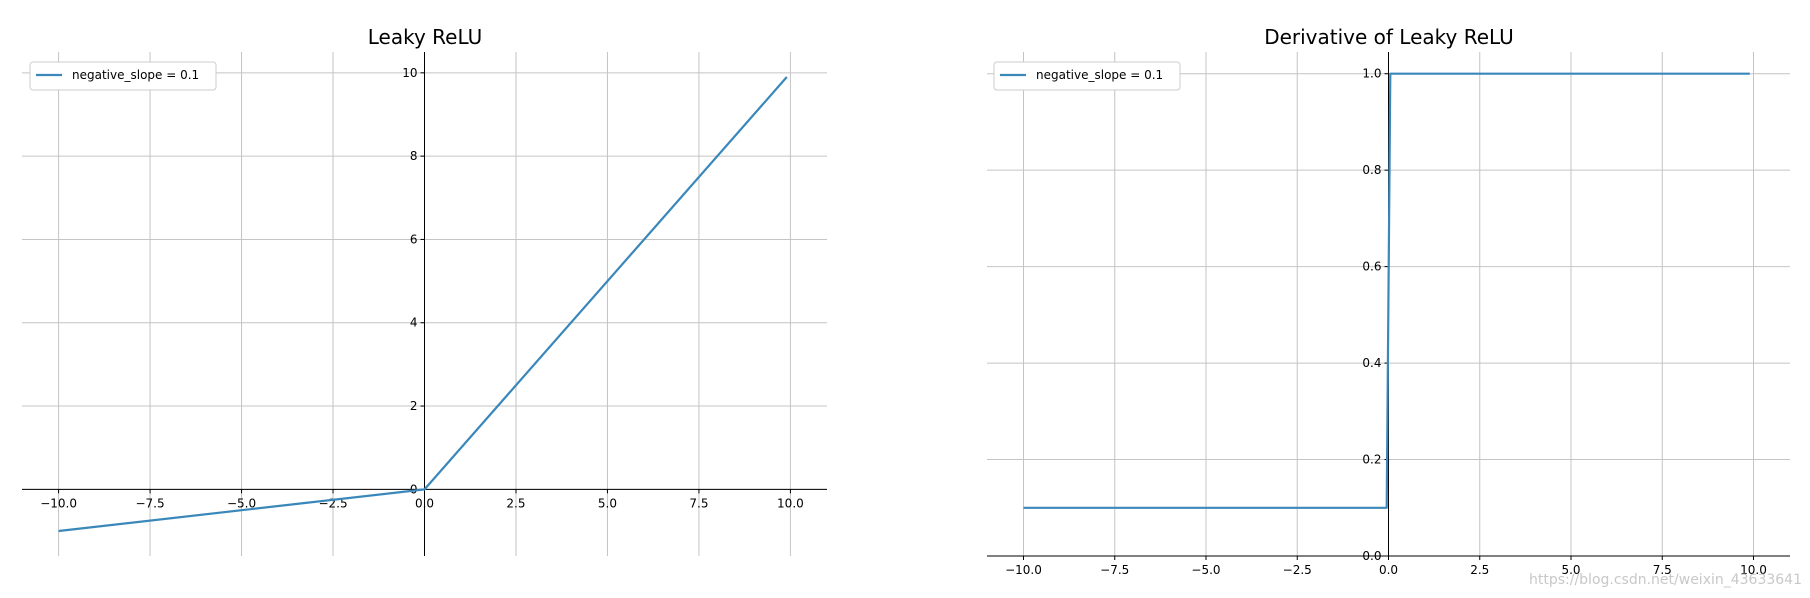  Describe the element at coordinates (1371, 74) in the screenshot. I see `y-tick-label: 1.0` at that location.